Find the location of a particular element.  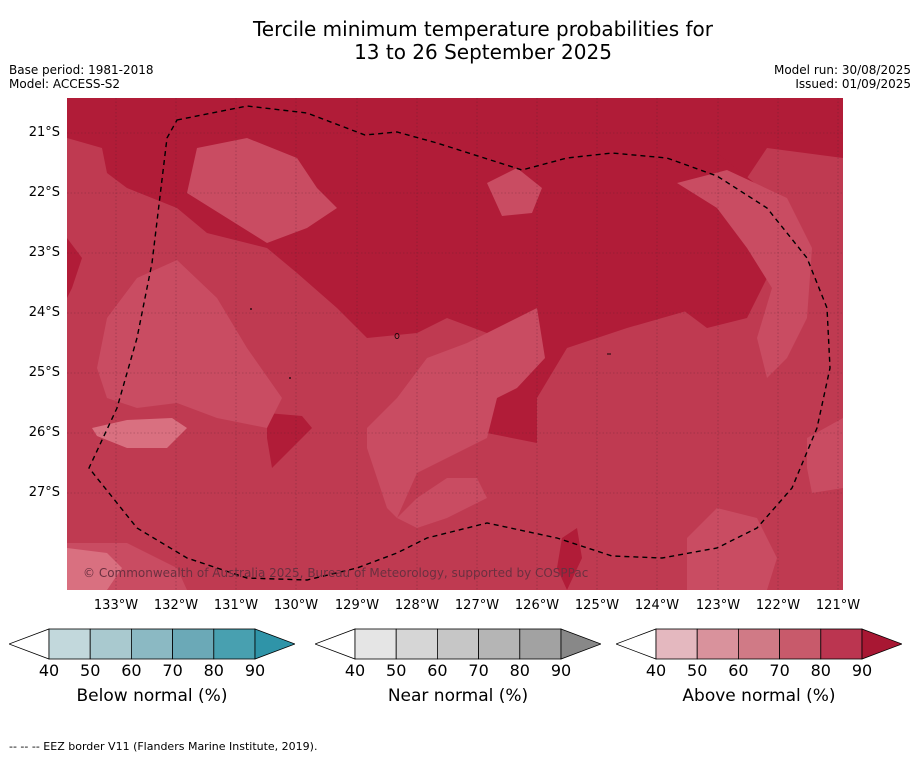

model-run: Model run: 30/08/2025 is located at coordinates (842, 70).